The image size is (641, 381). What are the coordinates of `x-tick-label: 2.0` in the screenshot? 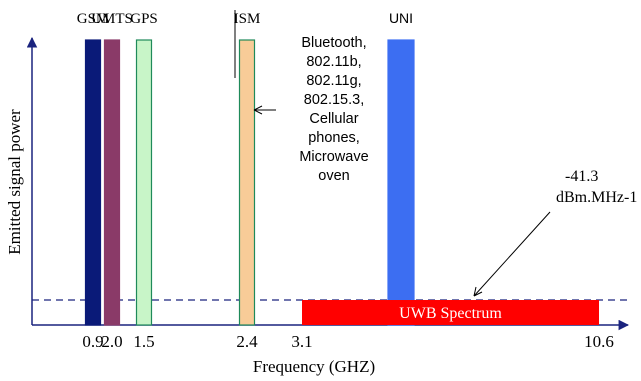 It's located at (111, 341).